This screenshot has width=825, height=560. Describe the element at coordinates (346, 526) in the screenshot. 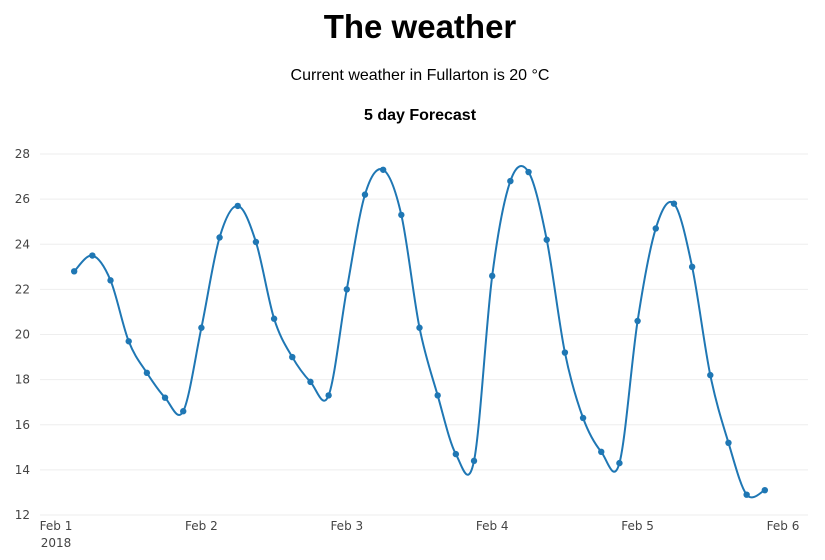

I see `x-tick-label: Feb 3` at that location.